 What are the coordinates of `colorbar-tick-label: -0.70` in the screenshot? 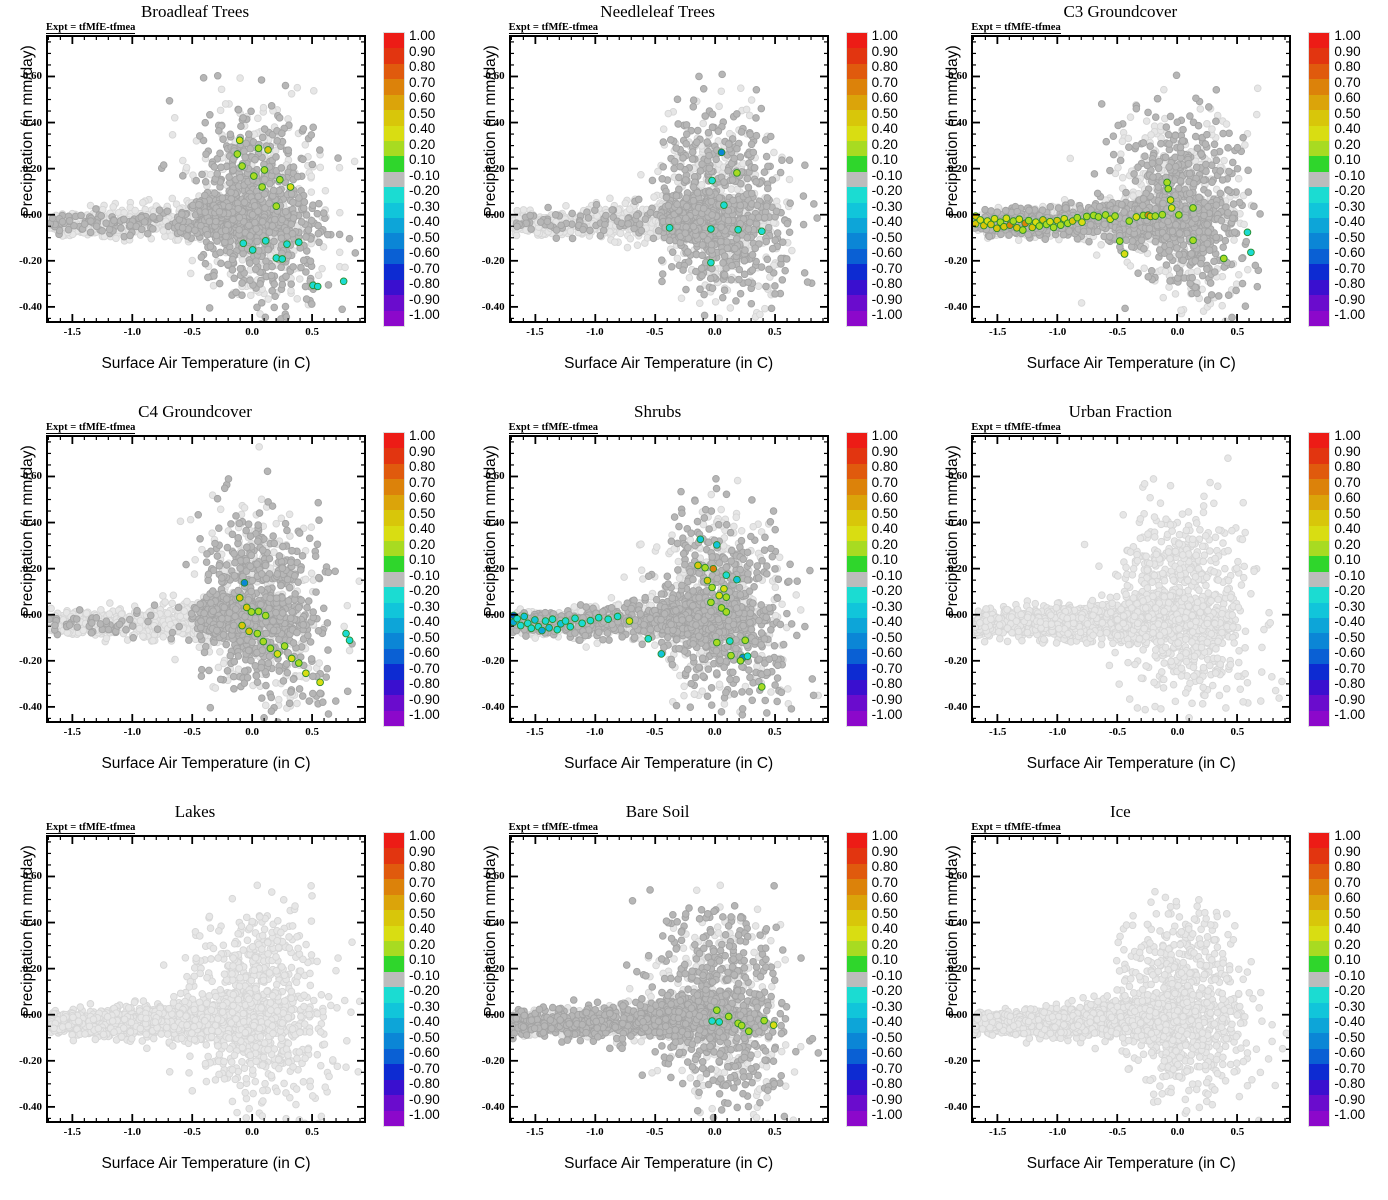 It's located at (424, 1069).